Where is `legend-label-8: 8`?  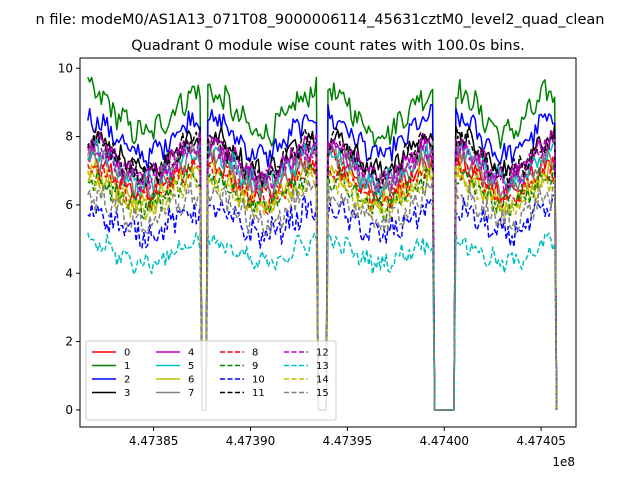
legend-label-8: 8 is located at coordinates (255, 353).